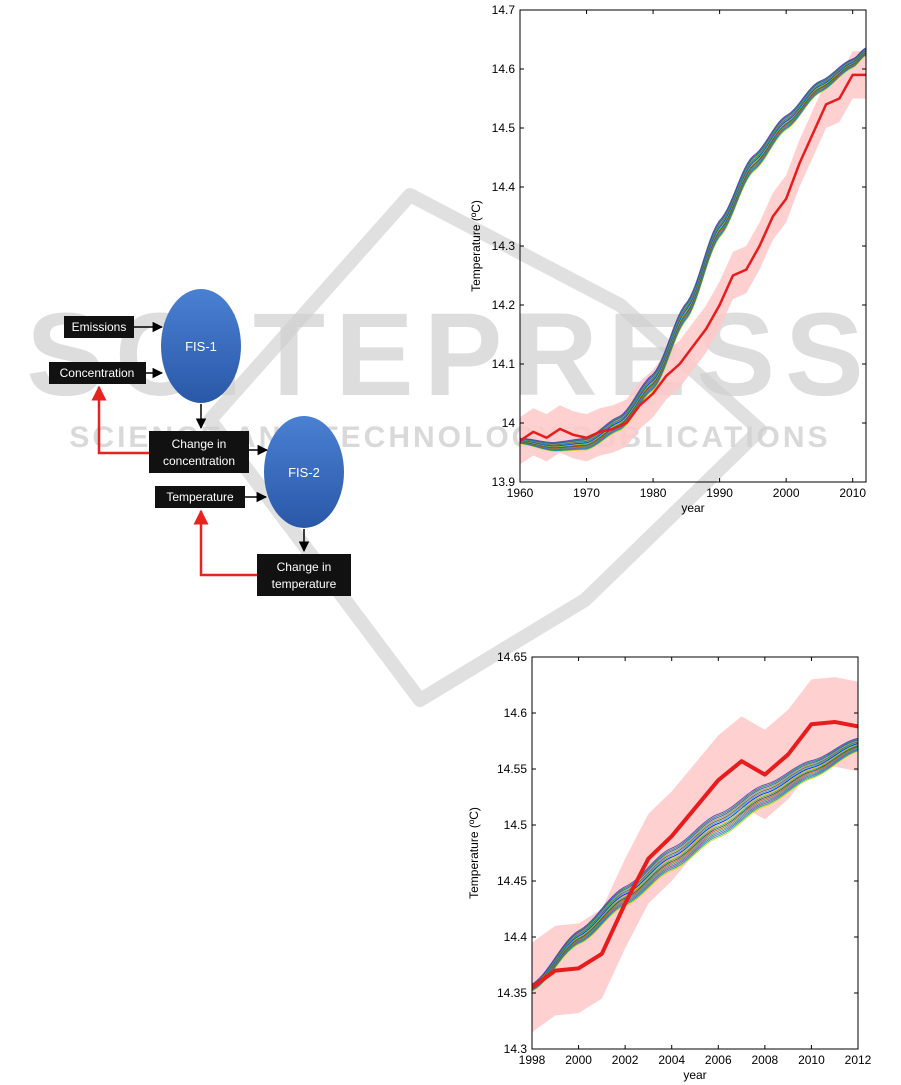 This screenshot has width=901, height=1085. What do you see at coordinates (532, 1060) in the screenshot?
I see `x-tick-label: 1998` at bounding box center [532, 1060].